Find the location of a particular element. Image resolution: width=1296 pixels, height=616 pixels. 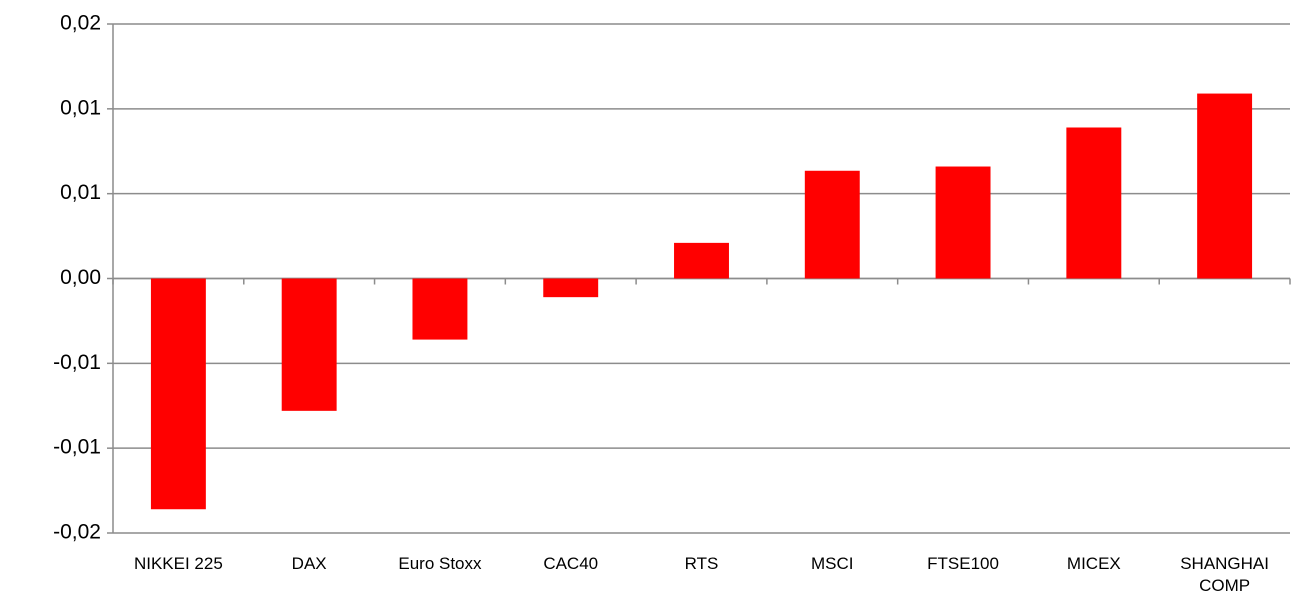

x-tick-label: NIKKEI 225 is located at coordinates (178, 563).